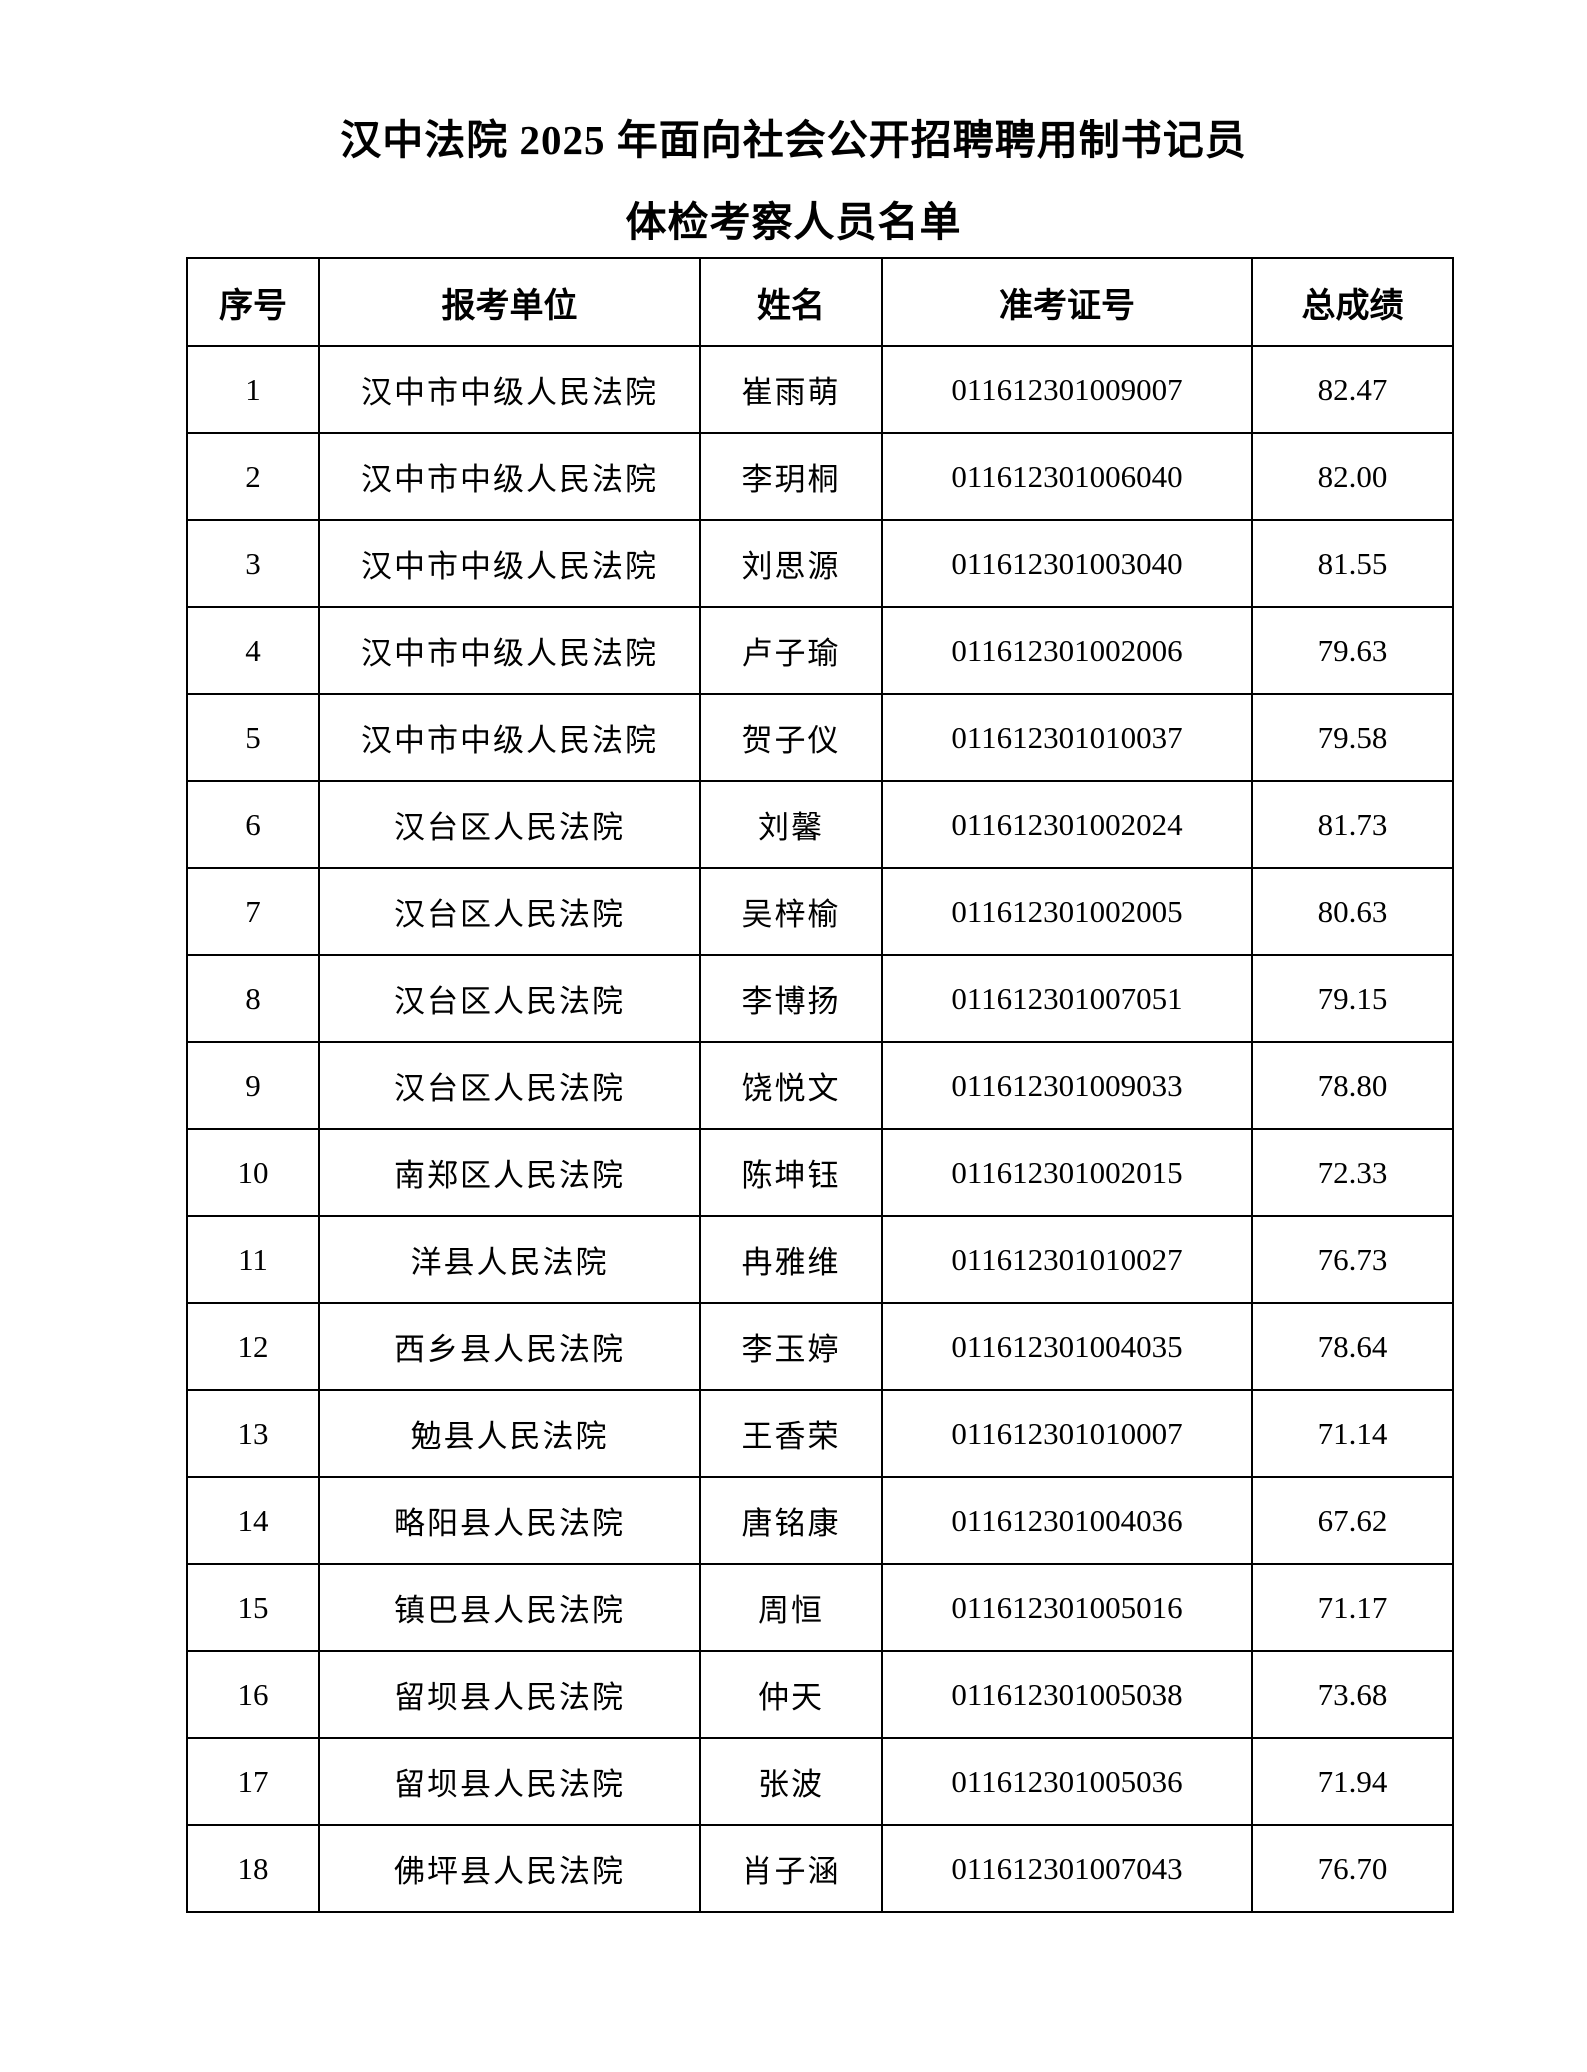 The width and height of the screenshot is (1587, 2072). What do you see at coordinates (253, 1259) in the screenshot?
I see `cell-index: 11` at bounding box center [253, 1259].